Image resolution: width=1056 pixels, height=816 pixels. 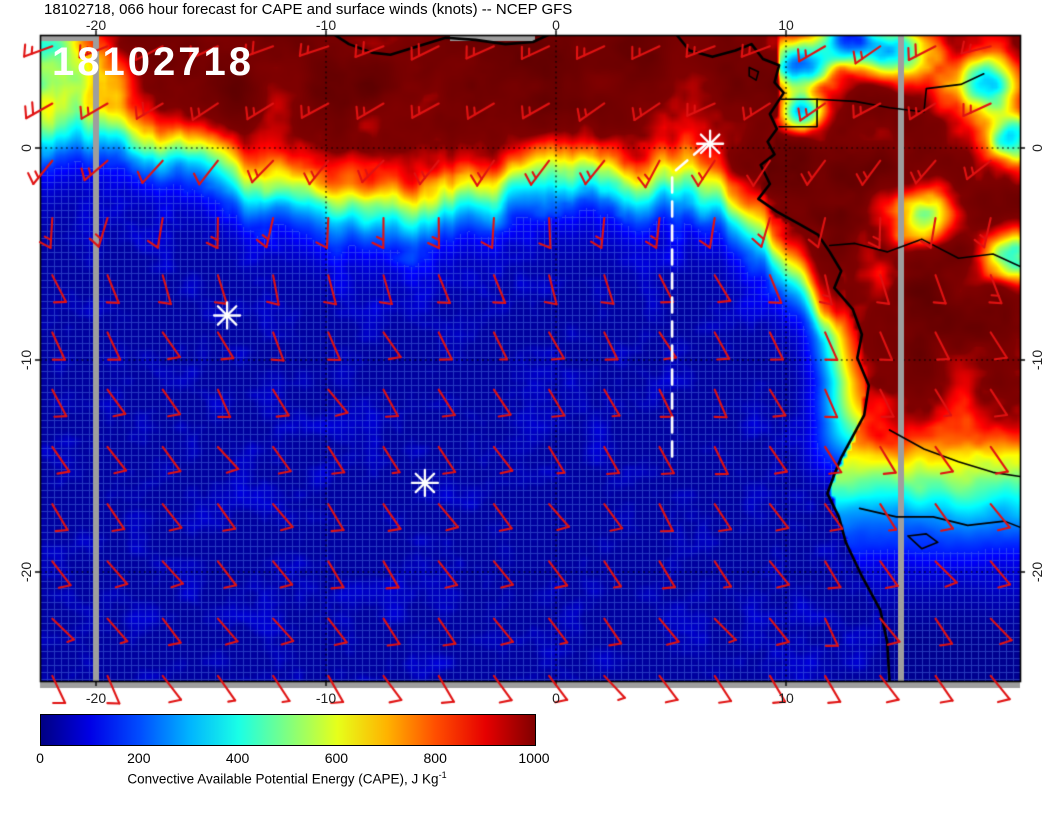 What do you see at coordinates (1037, 572) in the screenshot?
I see `lat-tick-label-right: -20` at bounding box center [1037, 572].